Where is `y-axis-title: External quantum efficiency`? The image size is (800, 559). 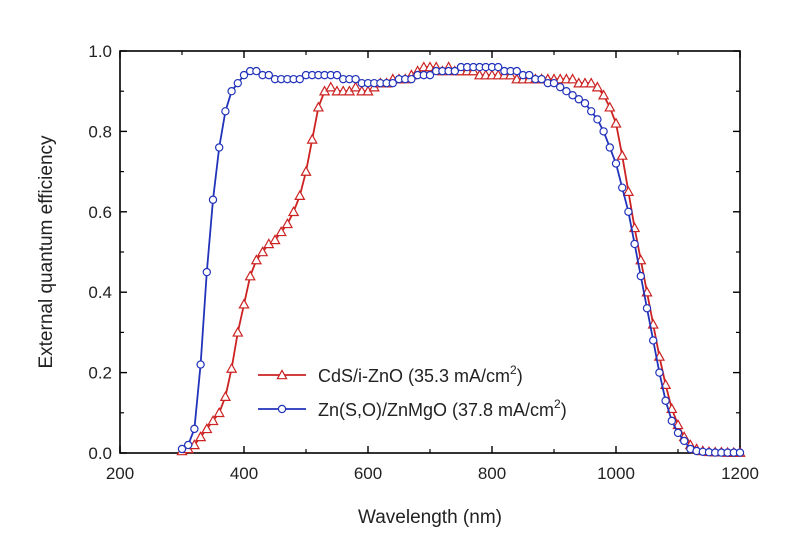 y-axis-title: External quantum efficiency is located at coordinates (46, 252).